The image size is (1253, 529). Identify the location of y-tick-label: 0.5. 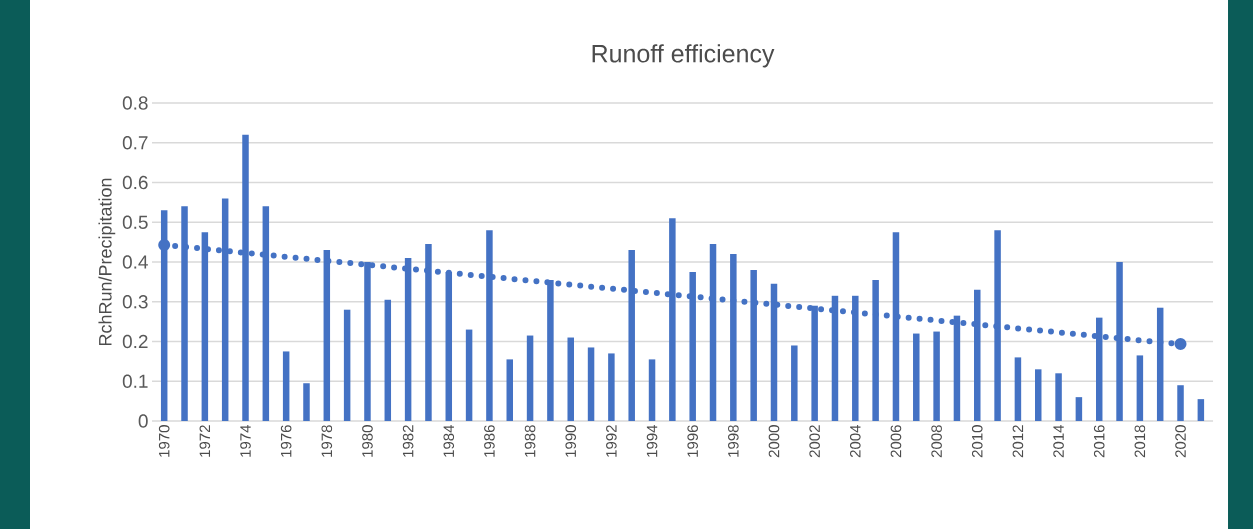
(135, 222).